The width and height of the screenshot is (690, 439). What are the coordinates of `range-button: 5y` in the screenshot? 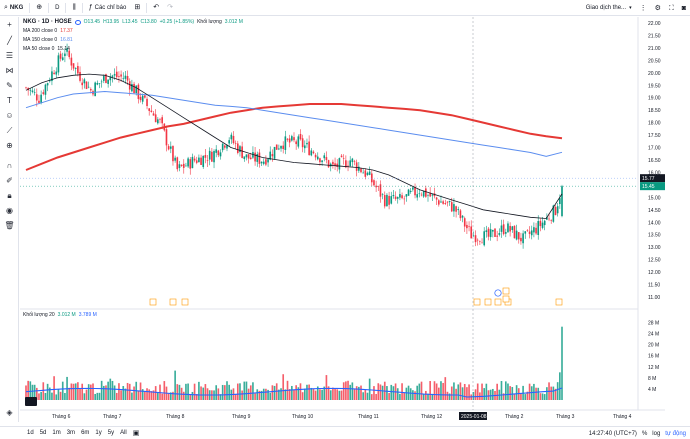 It's located at (111, 433).